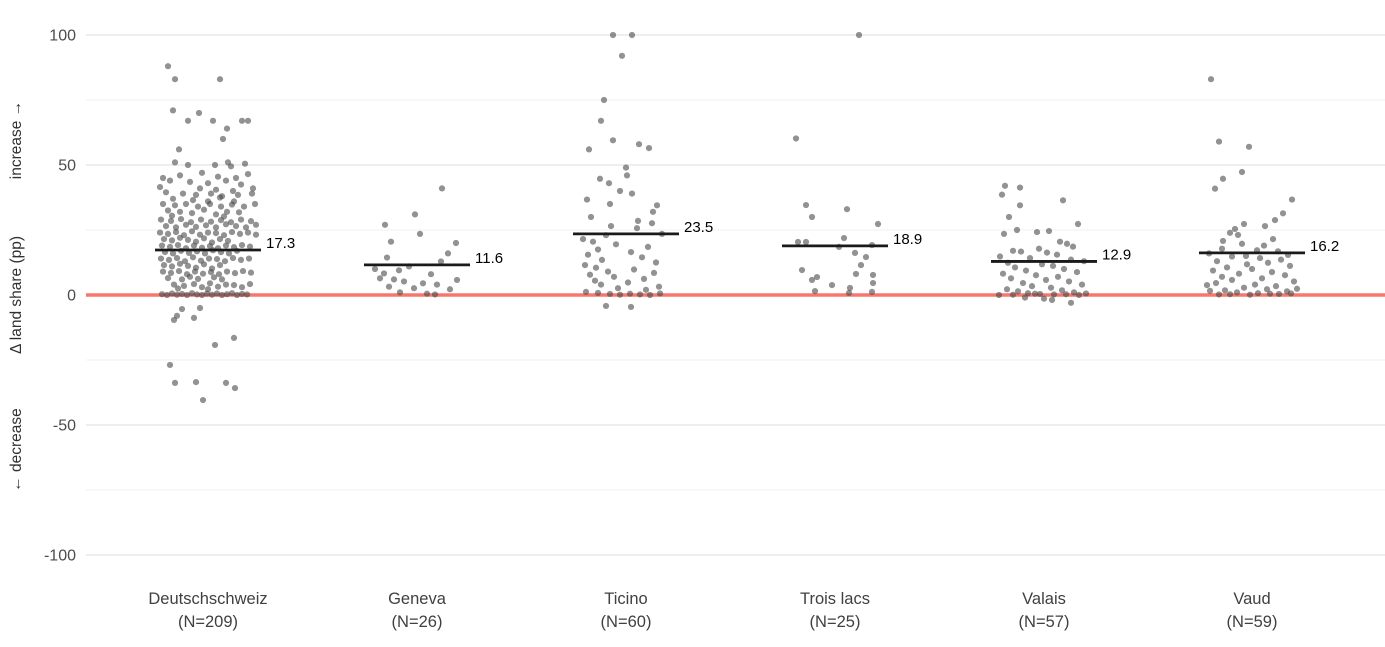 The height and width of the screenshot is (647, 1385). Describe the element at coordinates (60, 296) in the screenshot. I see `y-axis-tick-labels: 100 50 0 -50 -100` at that location.